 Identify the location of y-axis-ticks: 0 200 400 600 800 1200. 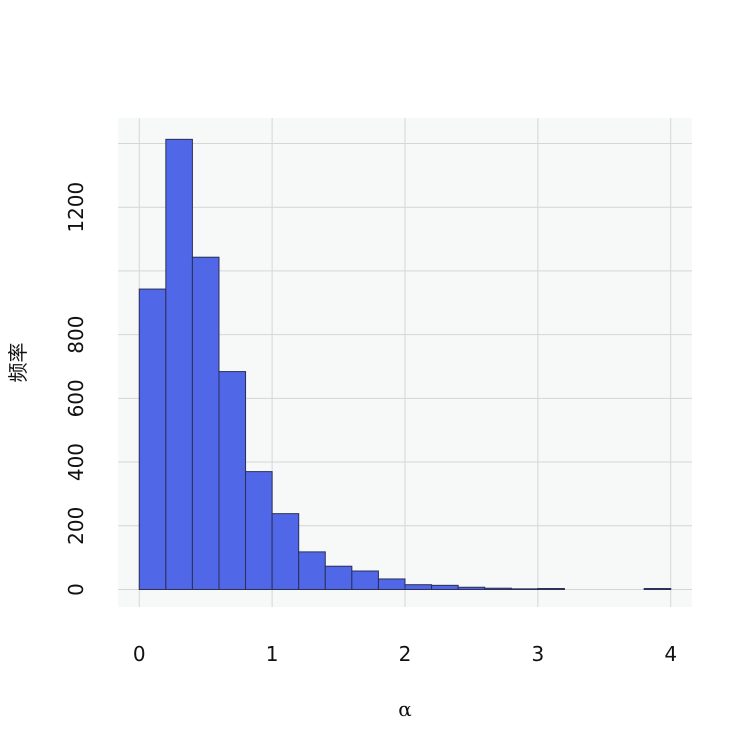
(76, 389).